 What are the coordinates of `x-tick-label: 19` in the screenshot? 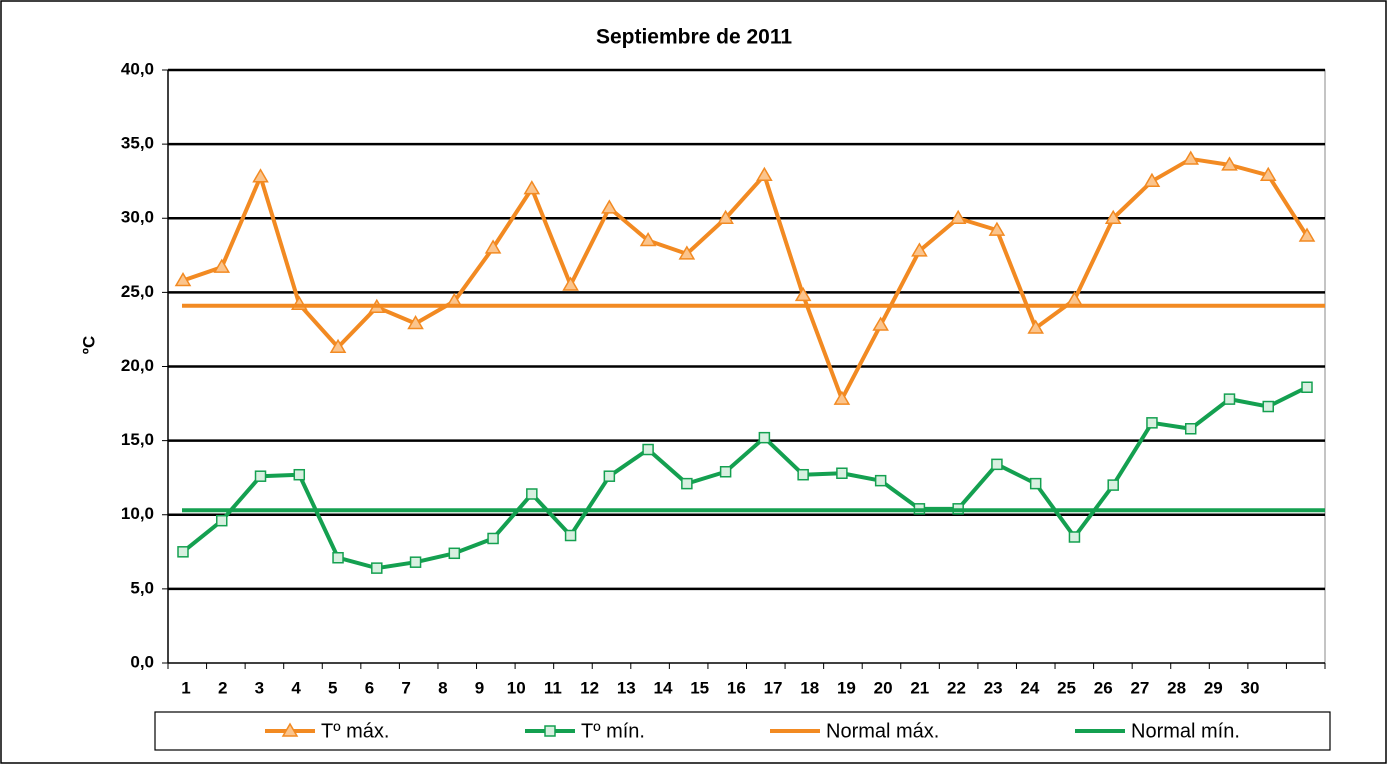 It's located at (846, 687).